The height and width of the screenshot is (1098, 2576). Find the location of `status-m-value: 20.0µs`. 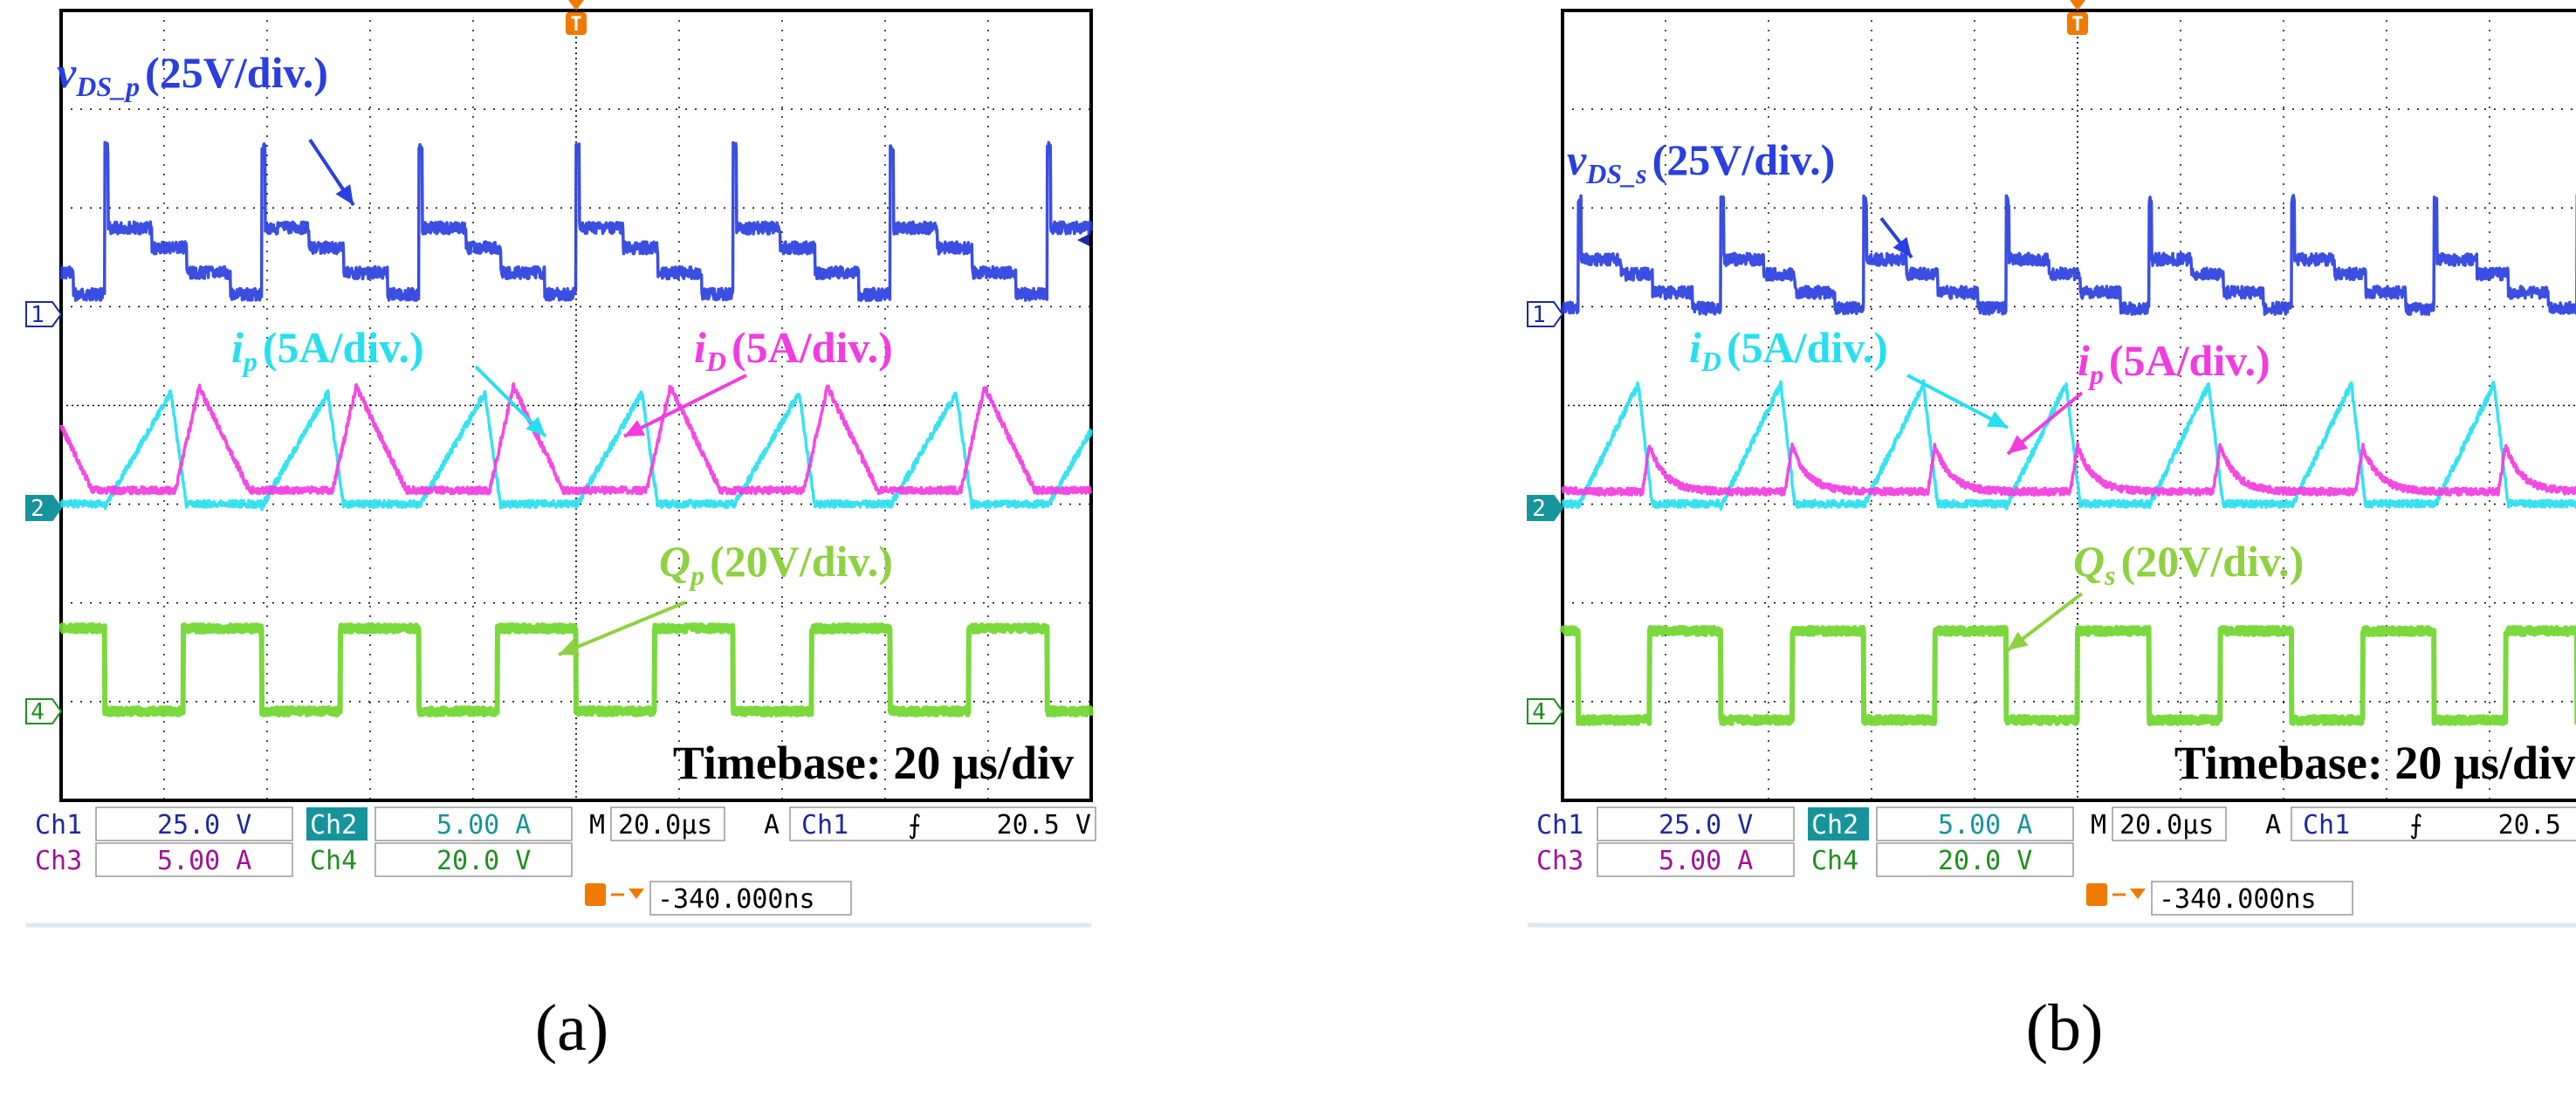

status-m-value: 20.0µs is located at coordinates (665, 825).